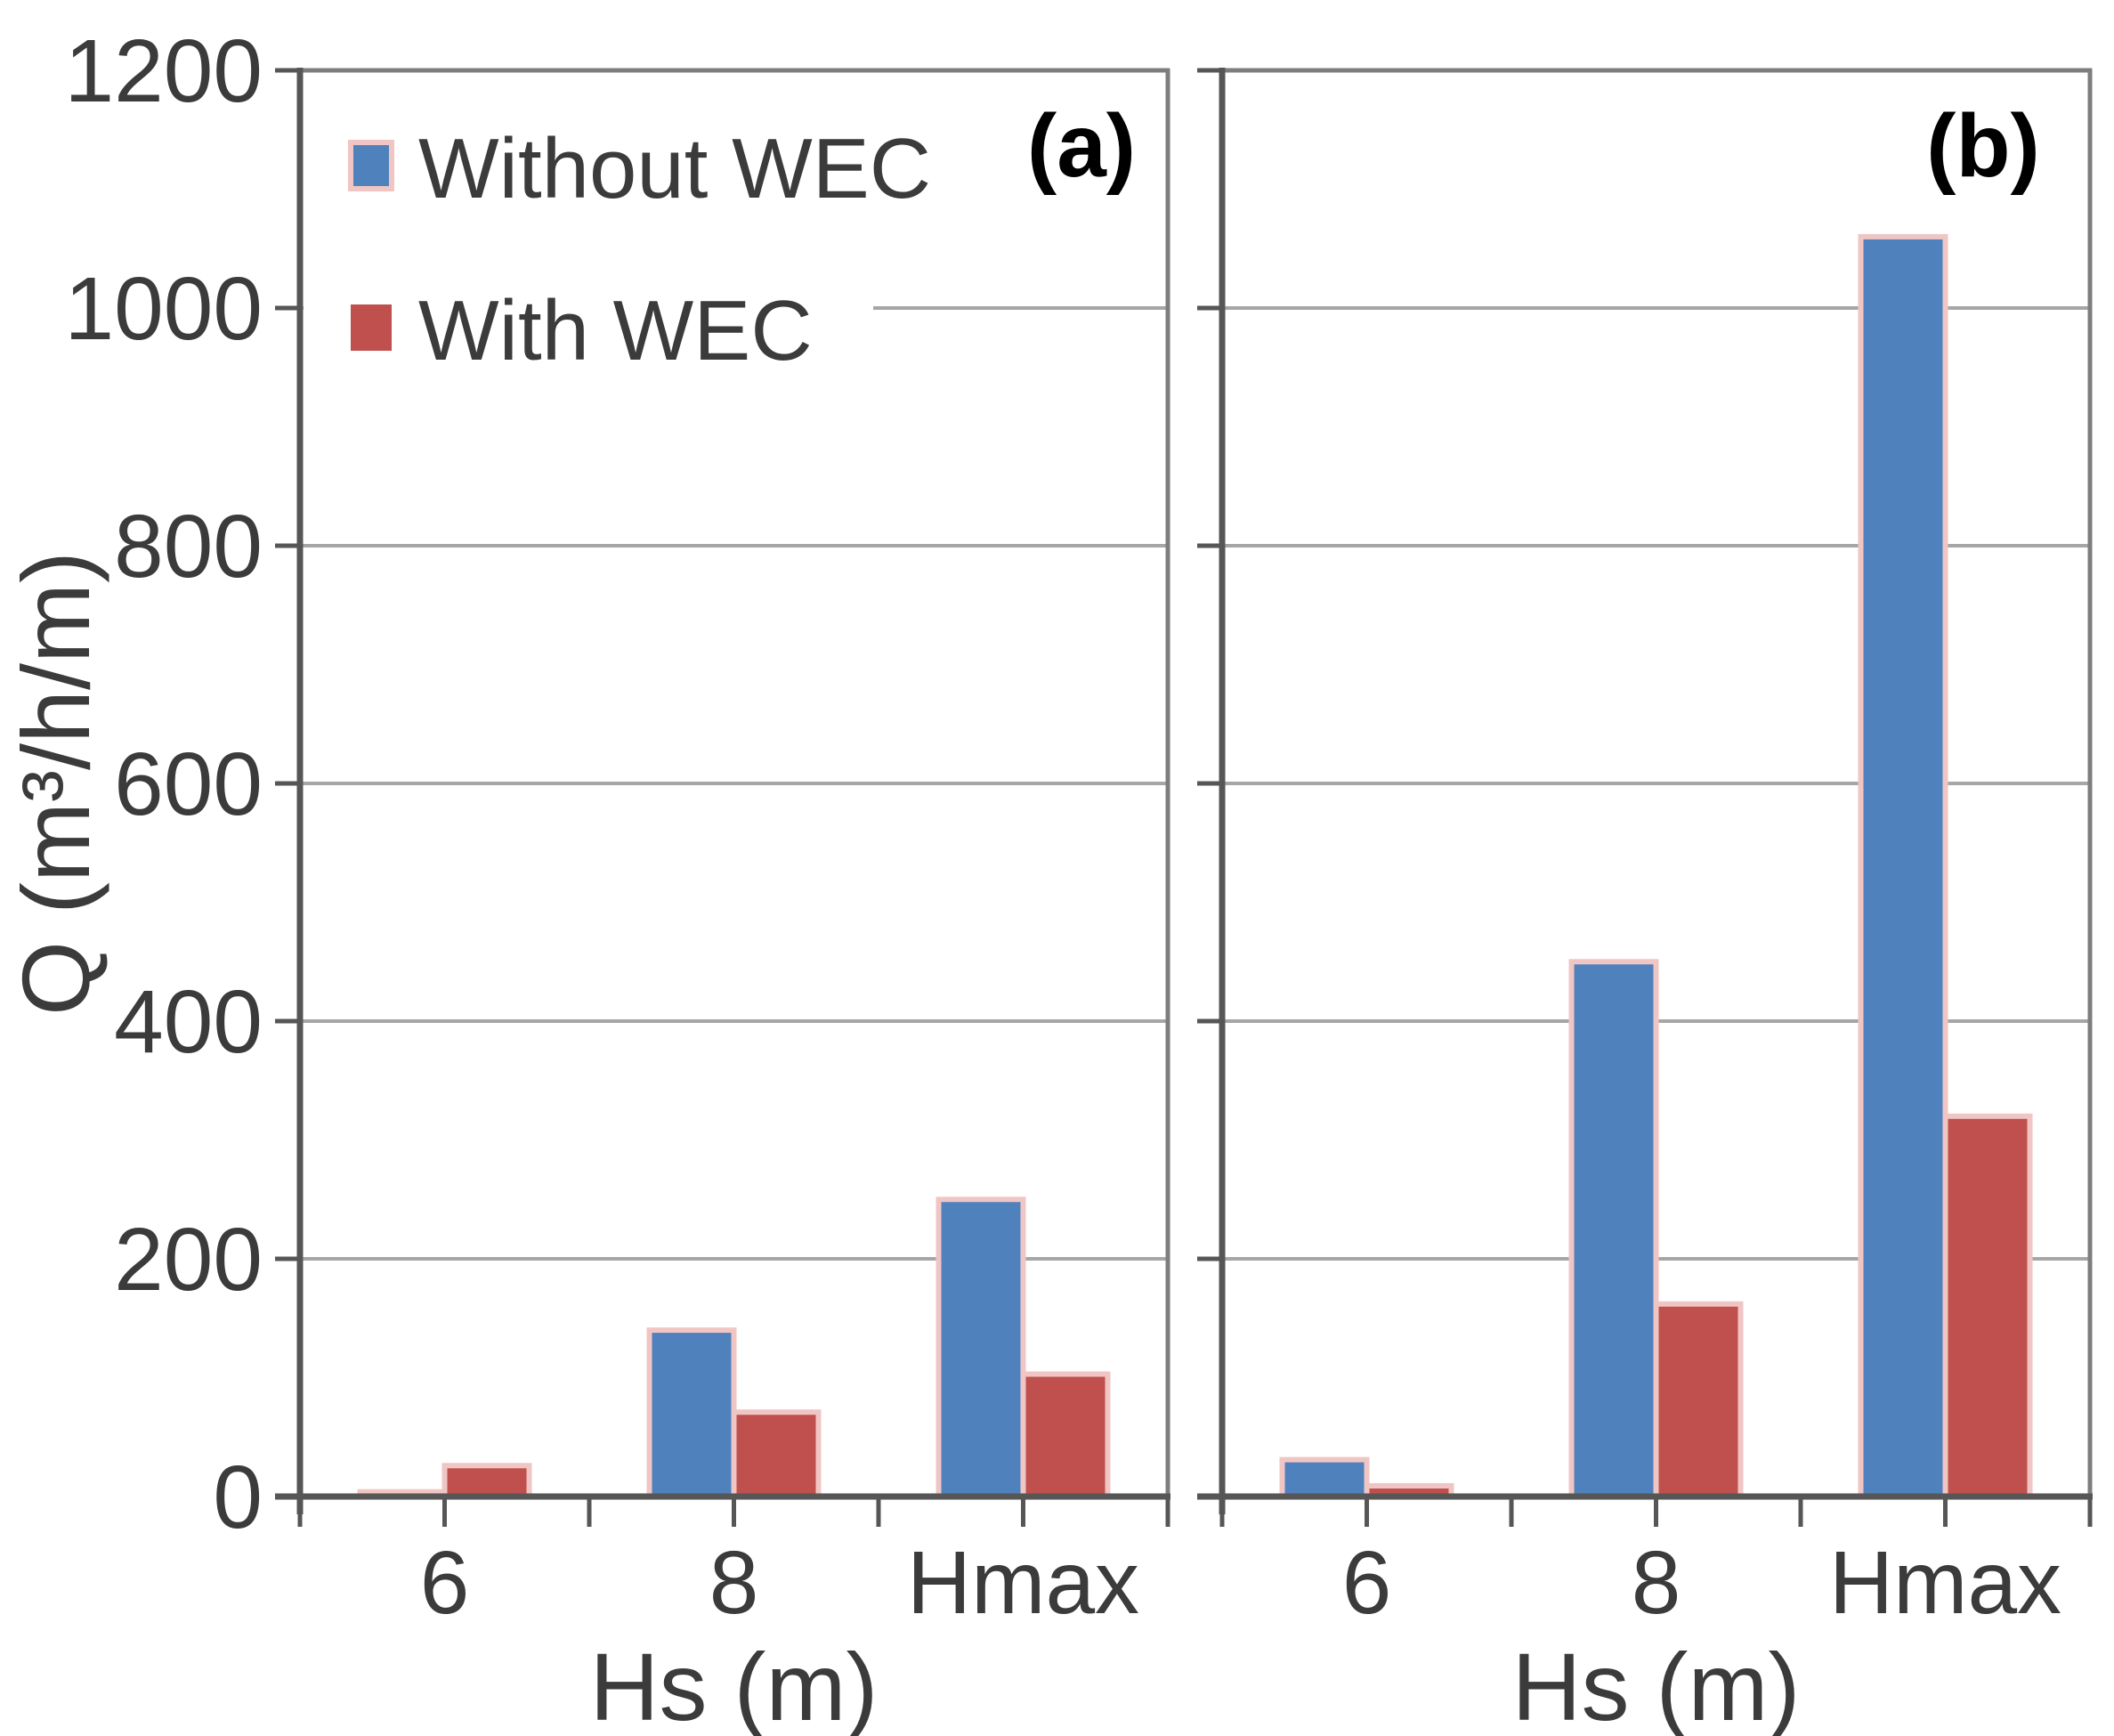 This screenshot has width=2114, height=1736. What do you see at coordinates (55, 783) in the screenshot?
I see `y-axis-title: Q (m³/h/m)` at bounding box center [55, 783].